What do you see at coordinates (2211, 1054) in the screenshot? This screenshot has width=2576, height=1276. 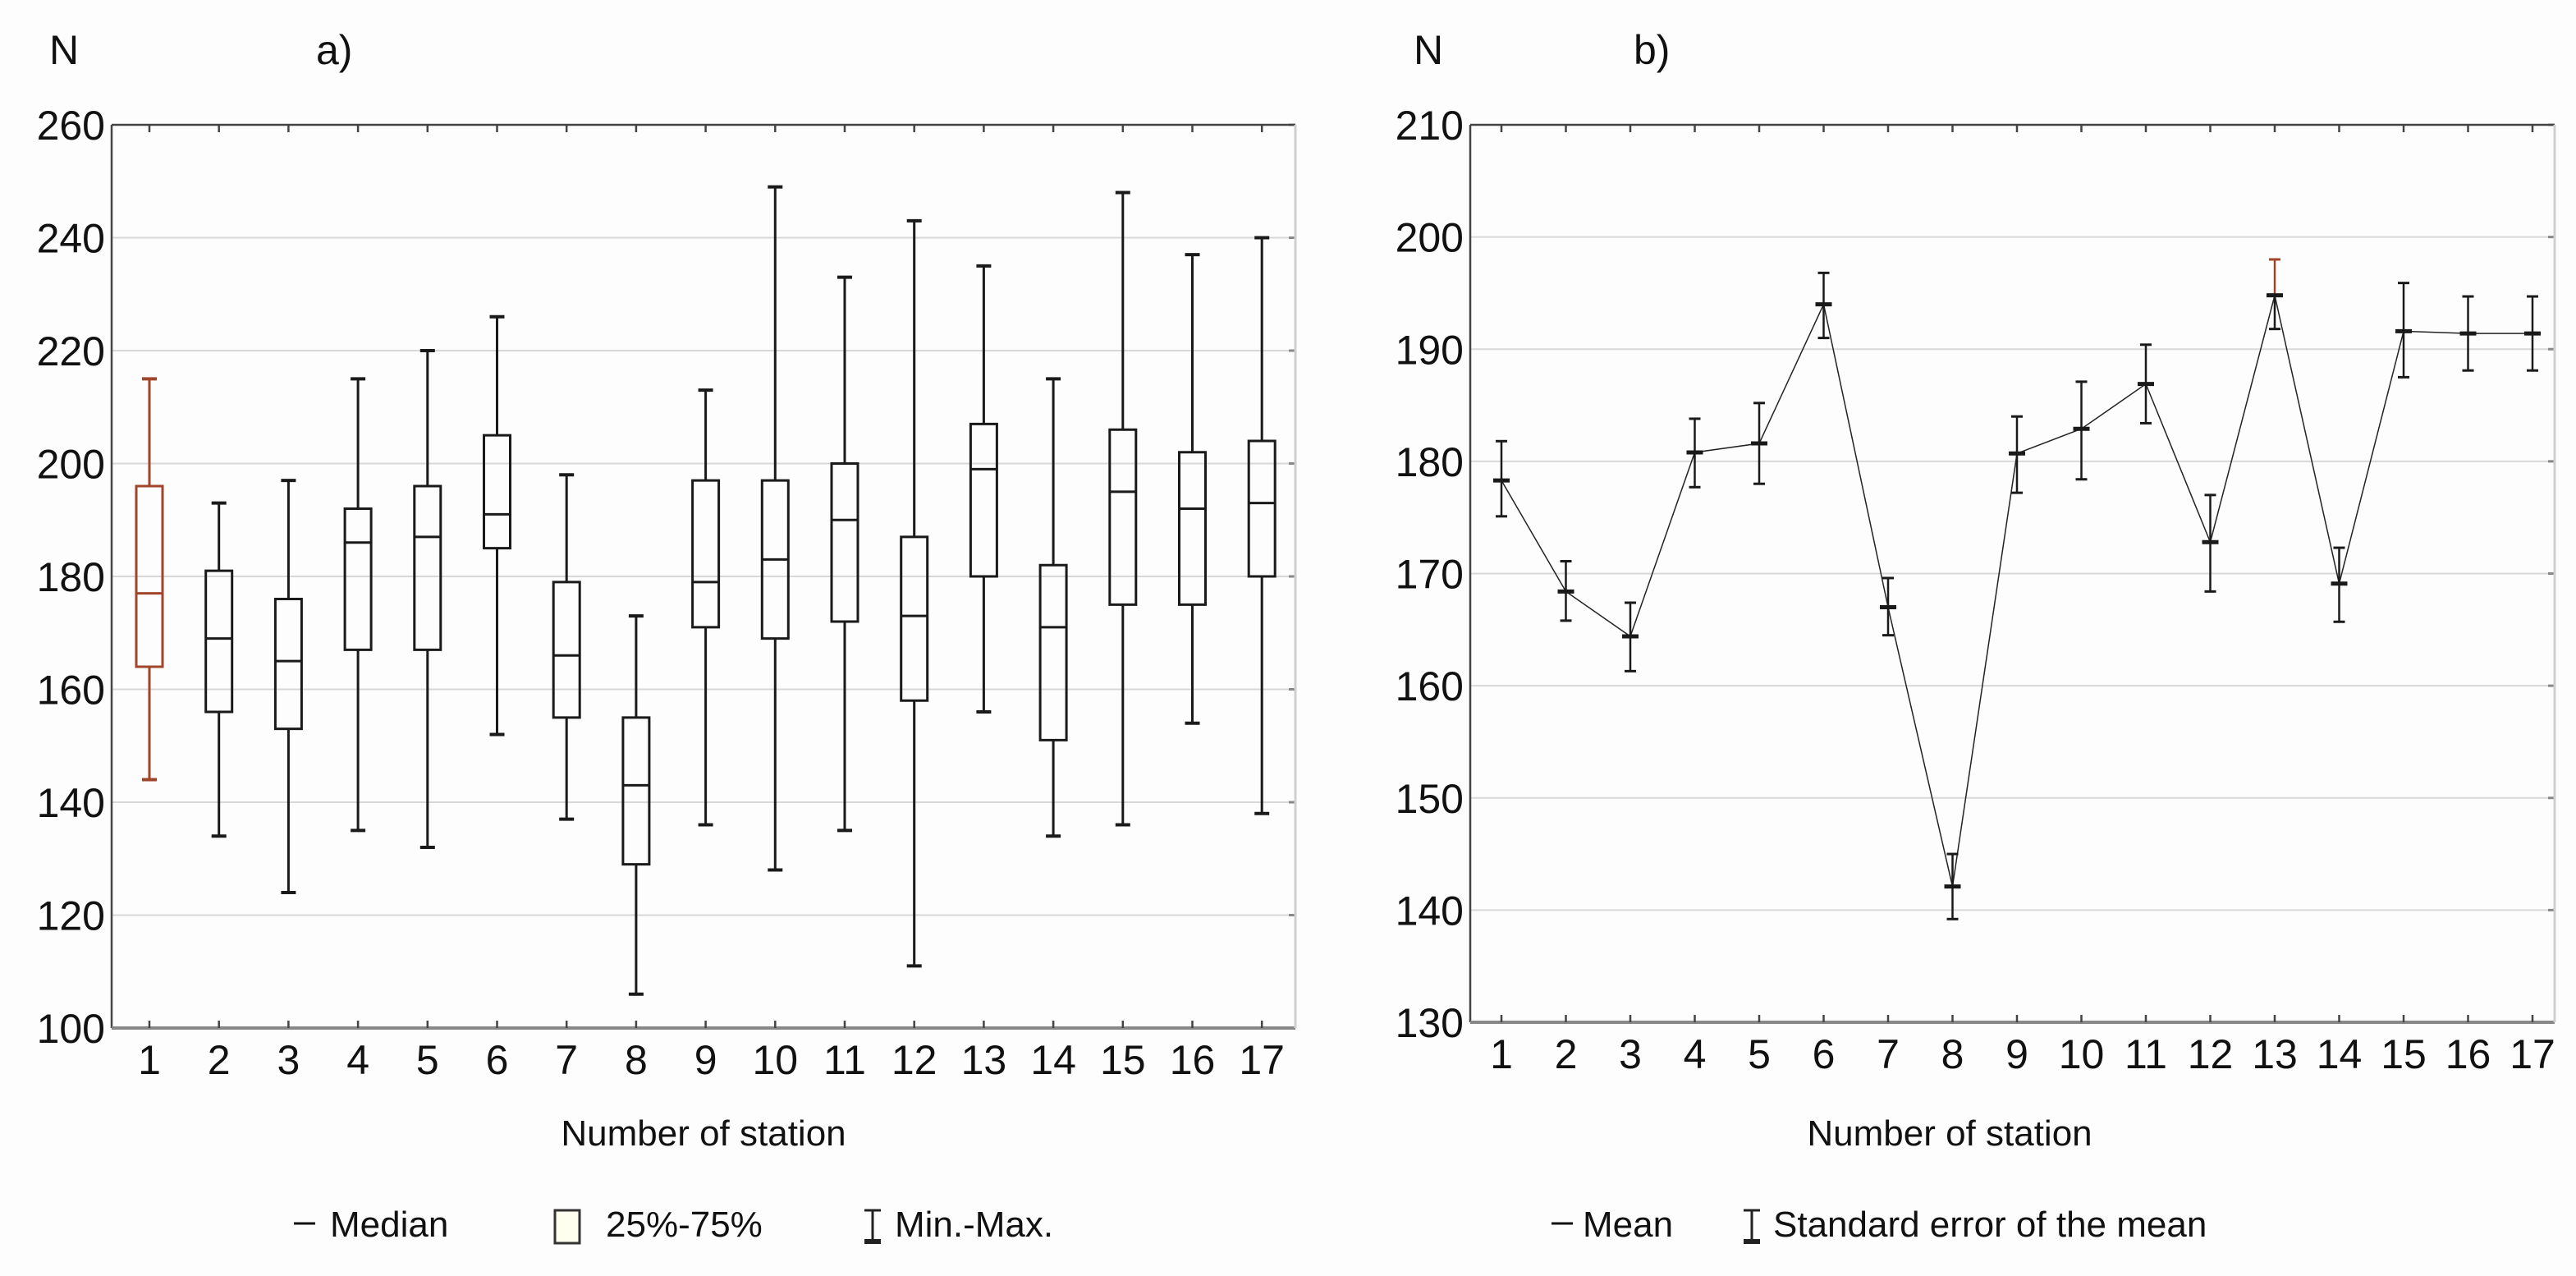 I see `x-tick-label: 12` at bounding box center [2211, 1054].